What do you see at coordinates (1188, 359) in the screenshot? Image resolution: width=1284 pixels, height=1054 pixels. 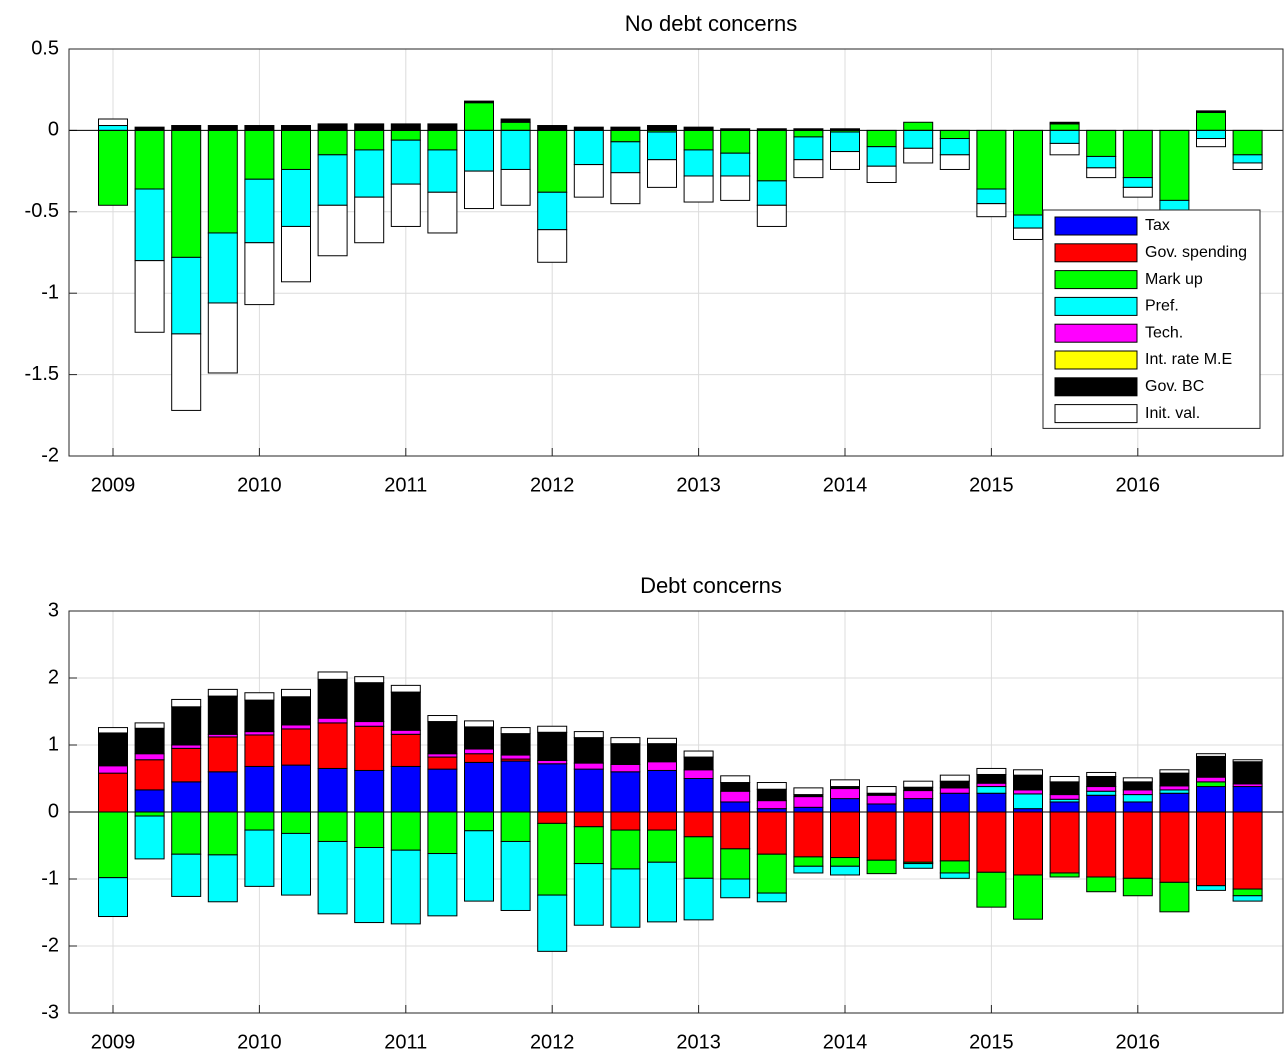 I see `legend-label: Int. rate M.E` at bounding box center [1188, 359].